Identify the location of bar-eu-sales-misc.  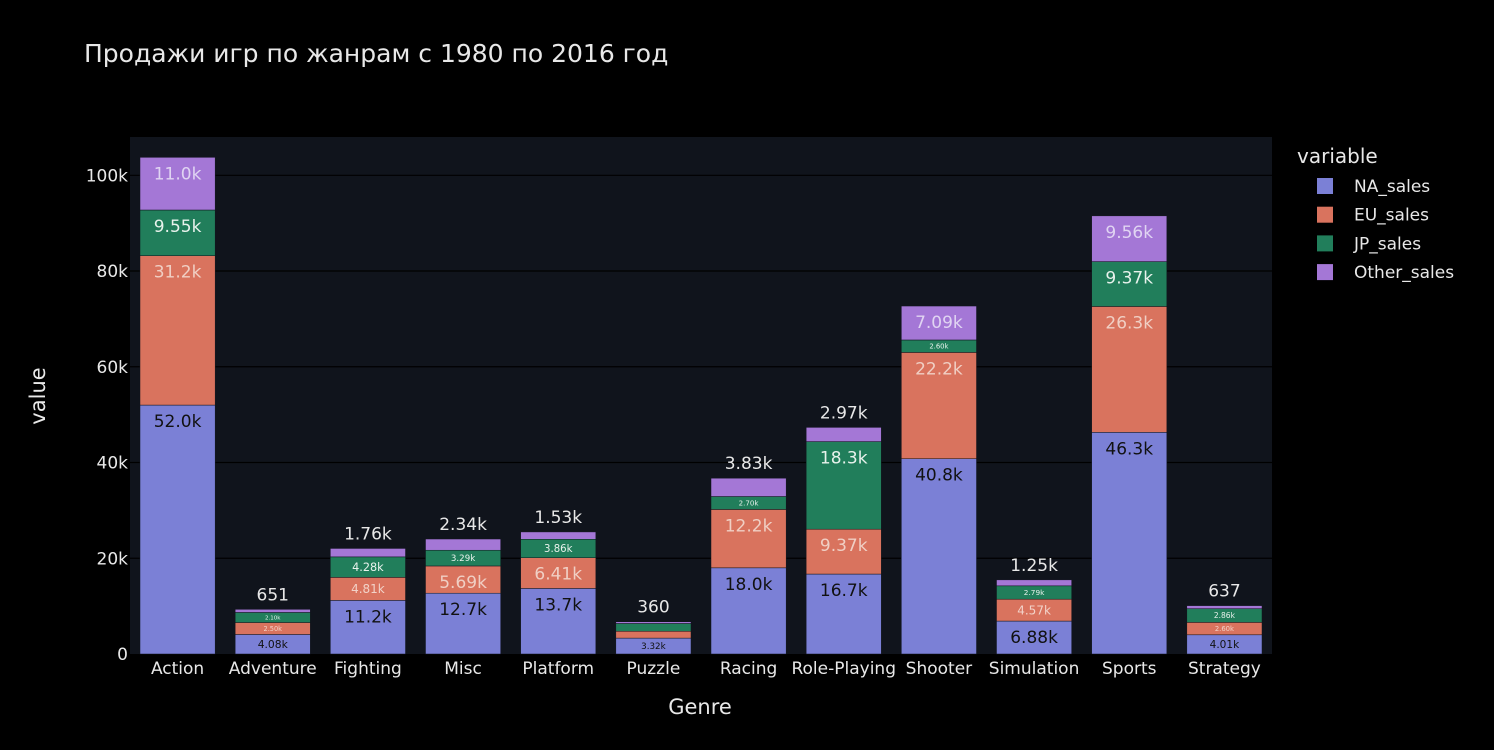
(463, 579).